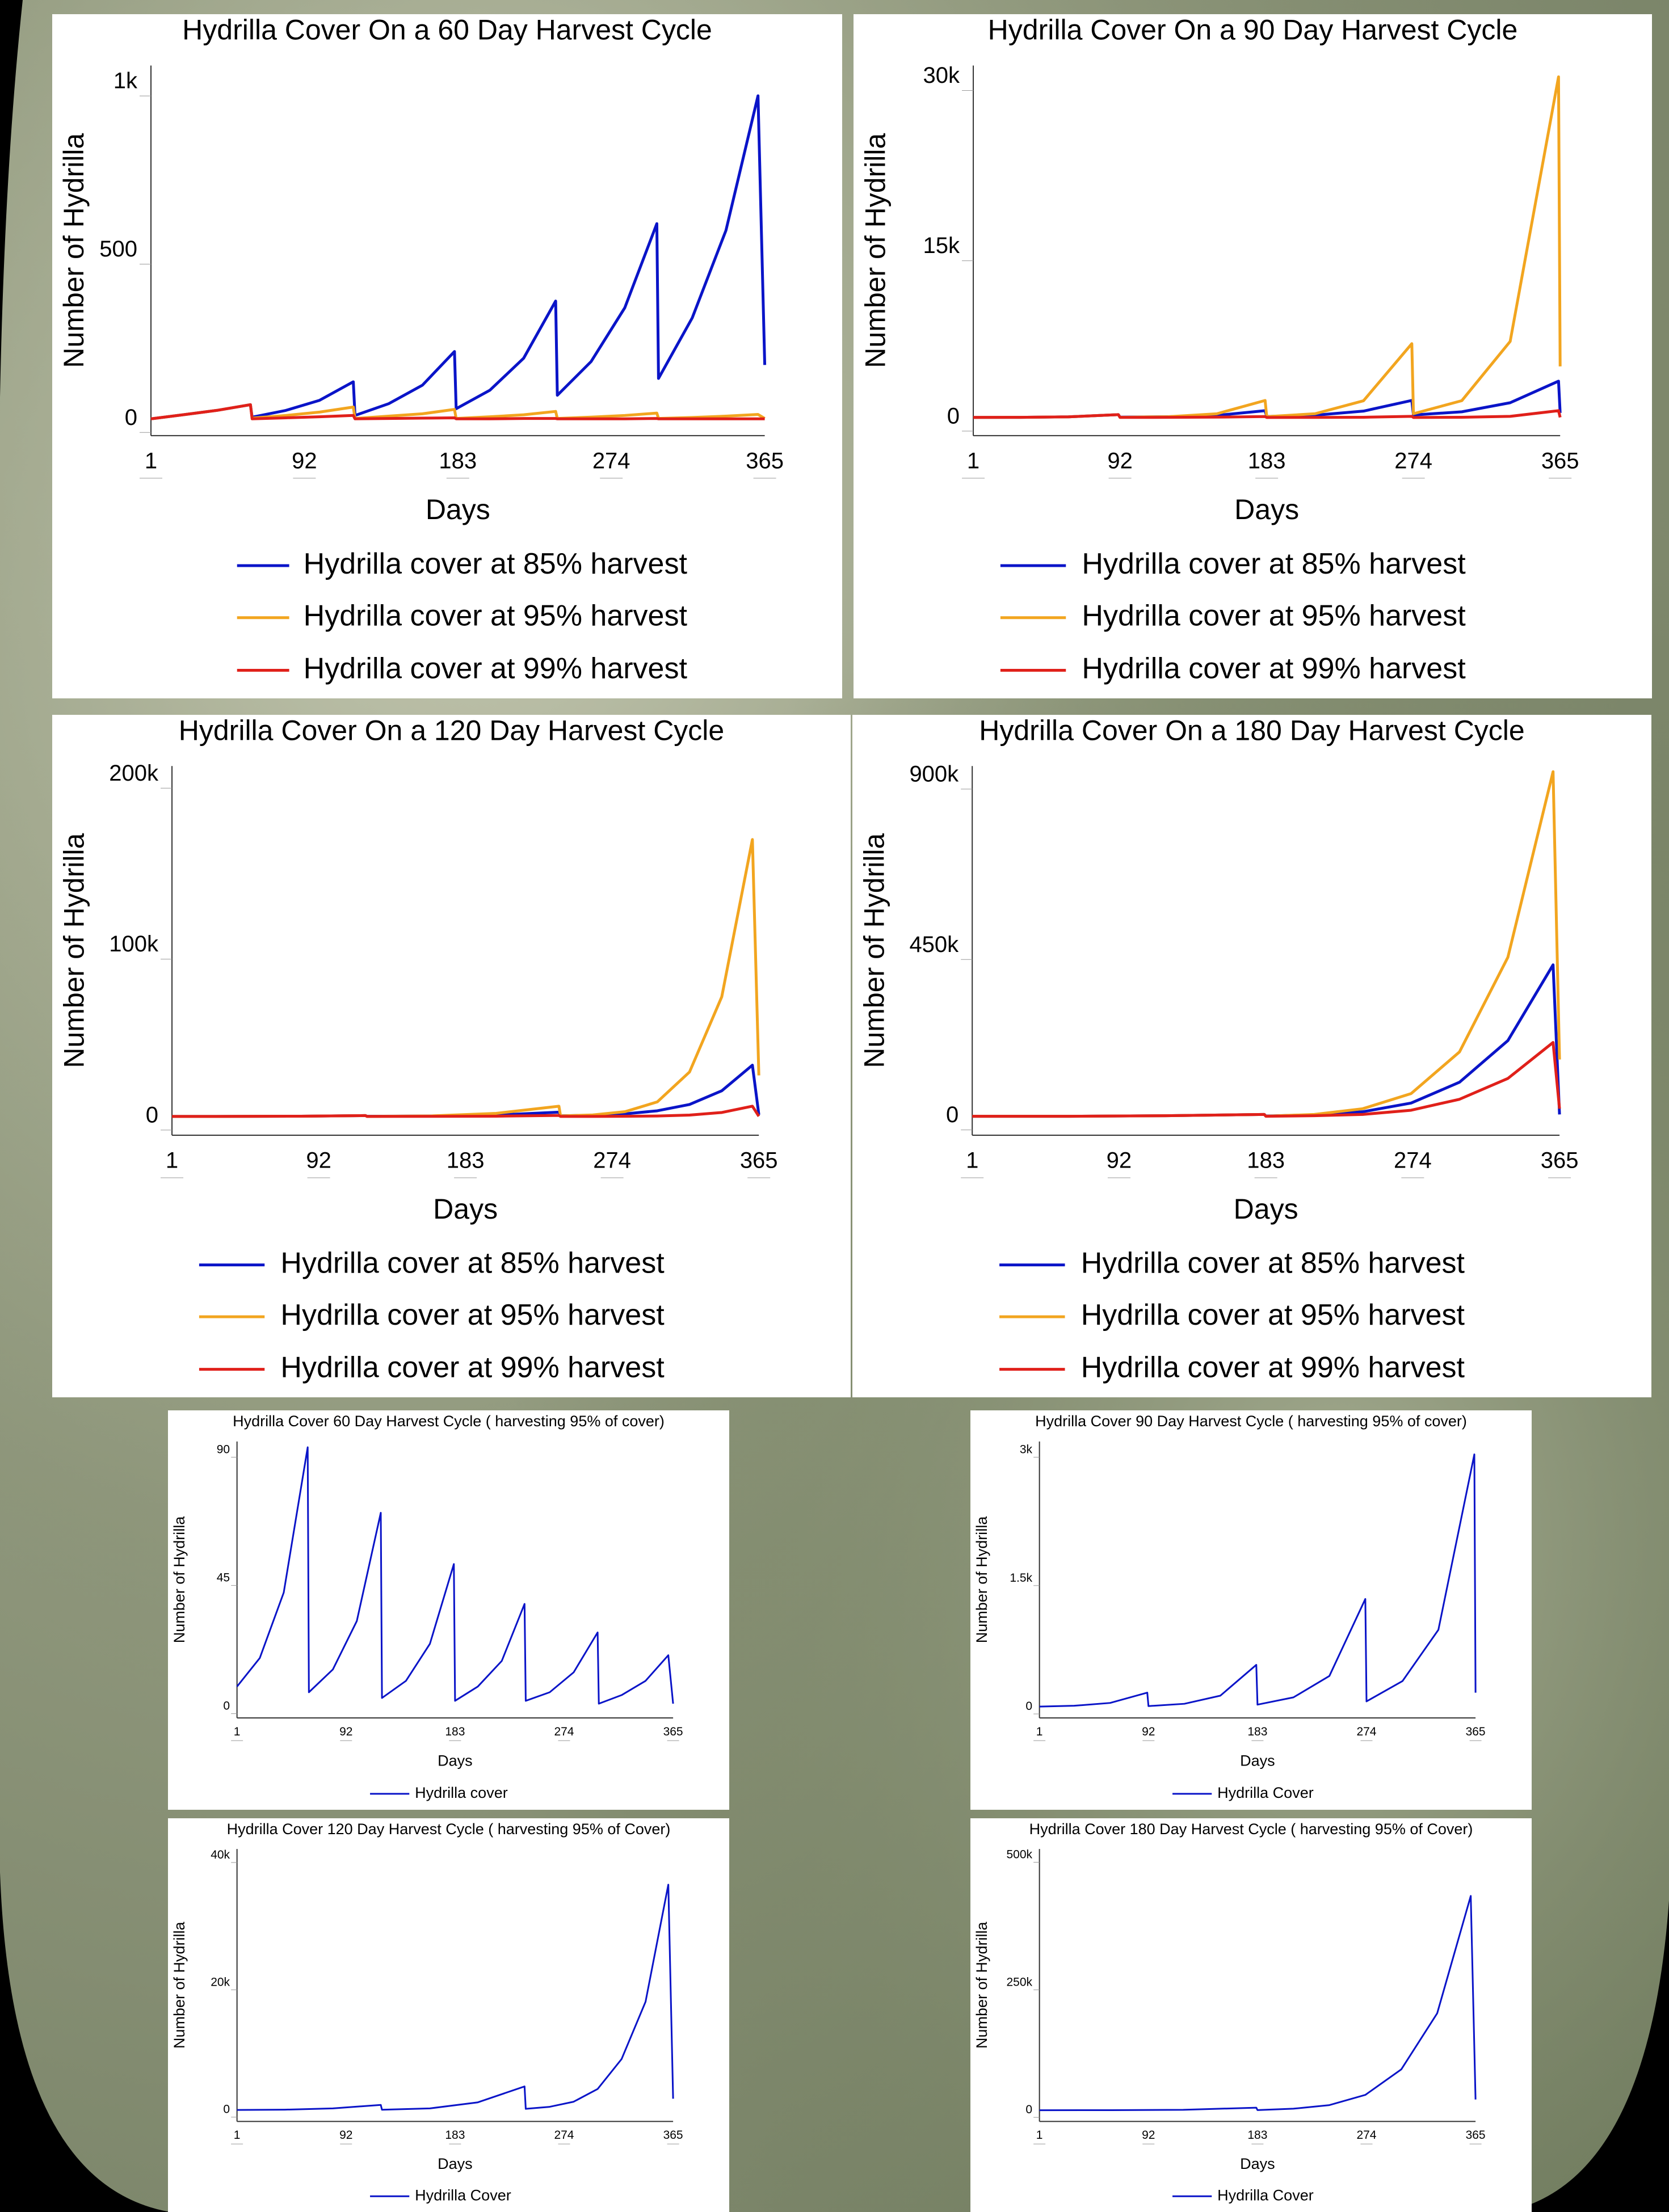 The height and width of the screenshot is (2212, 1669). What do you see at coordinates (118, 249) in the screenshot?
I see `y-tick-label: 500` at bounding box center [118, 249].